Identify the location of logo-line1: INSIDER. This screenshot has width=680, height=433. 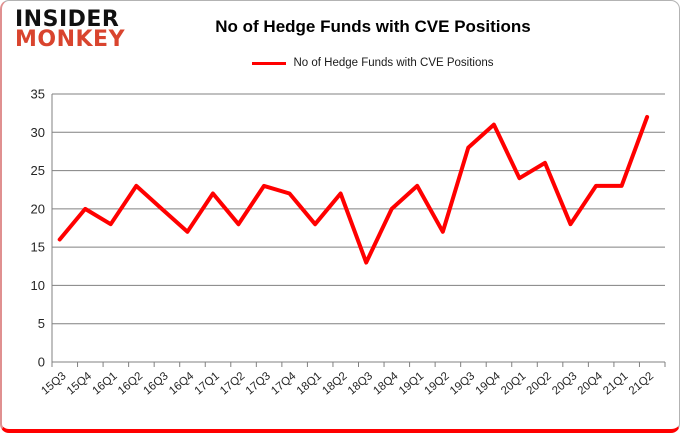
(67, 19).